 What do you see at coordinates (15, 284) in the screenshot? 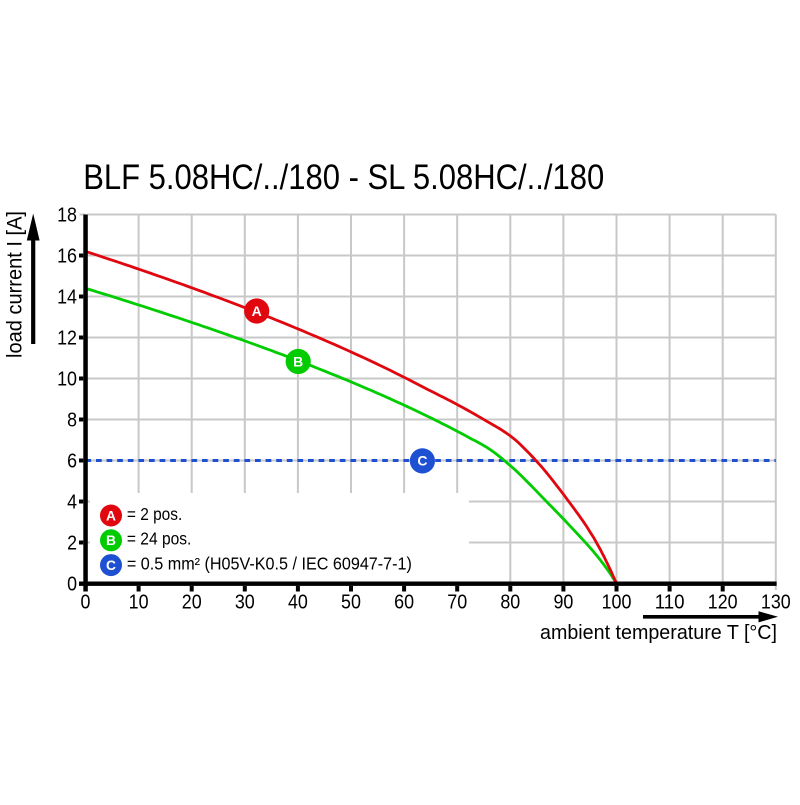
I see `svg-text: load current I [A]` at bounding box center [15, 284].